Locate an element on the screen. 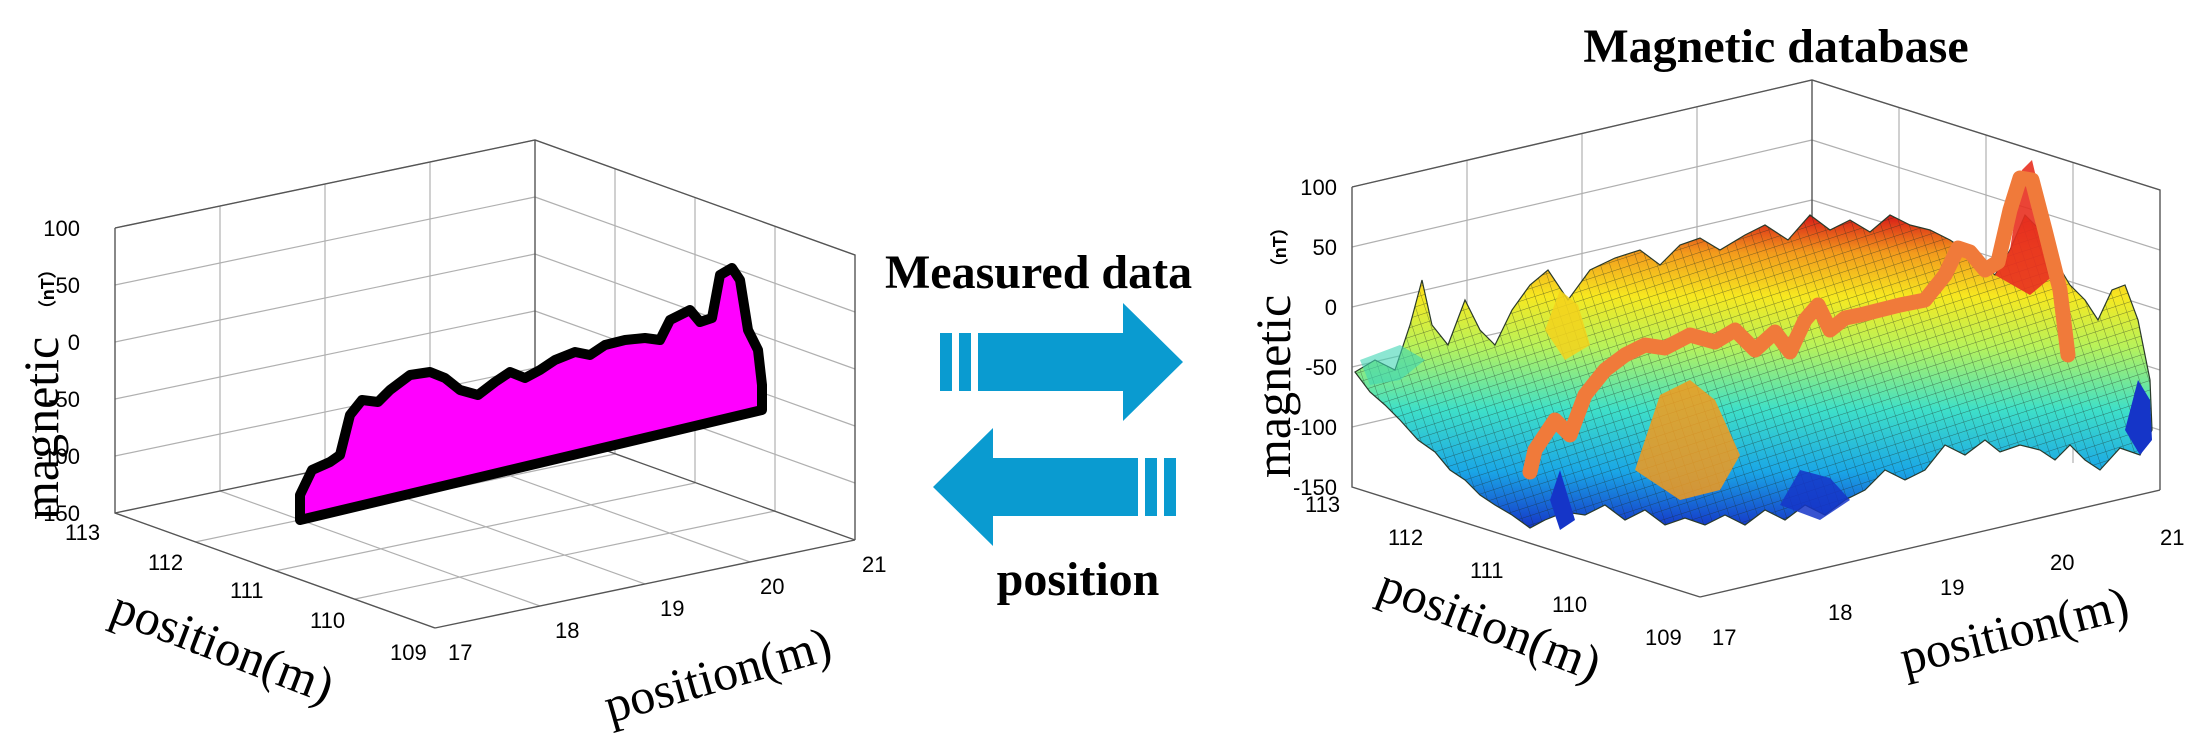 The image size is (2207, 753). right-y-tick: 111 is located at coordinates (1486, 570).